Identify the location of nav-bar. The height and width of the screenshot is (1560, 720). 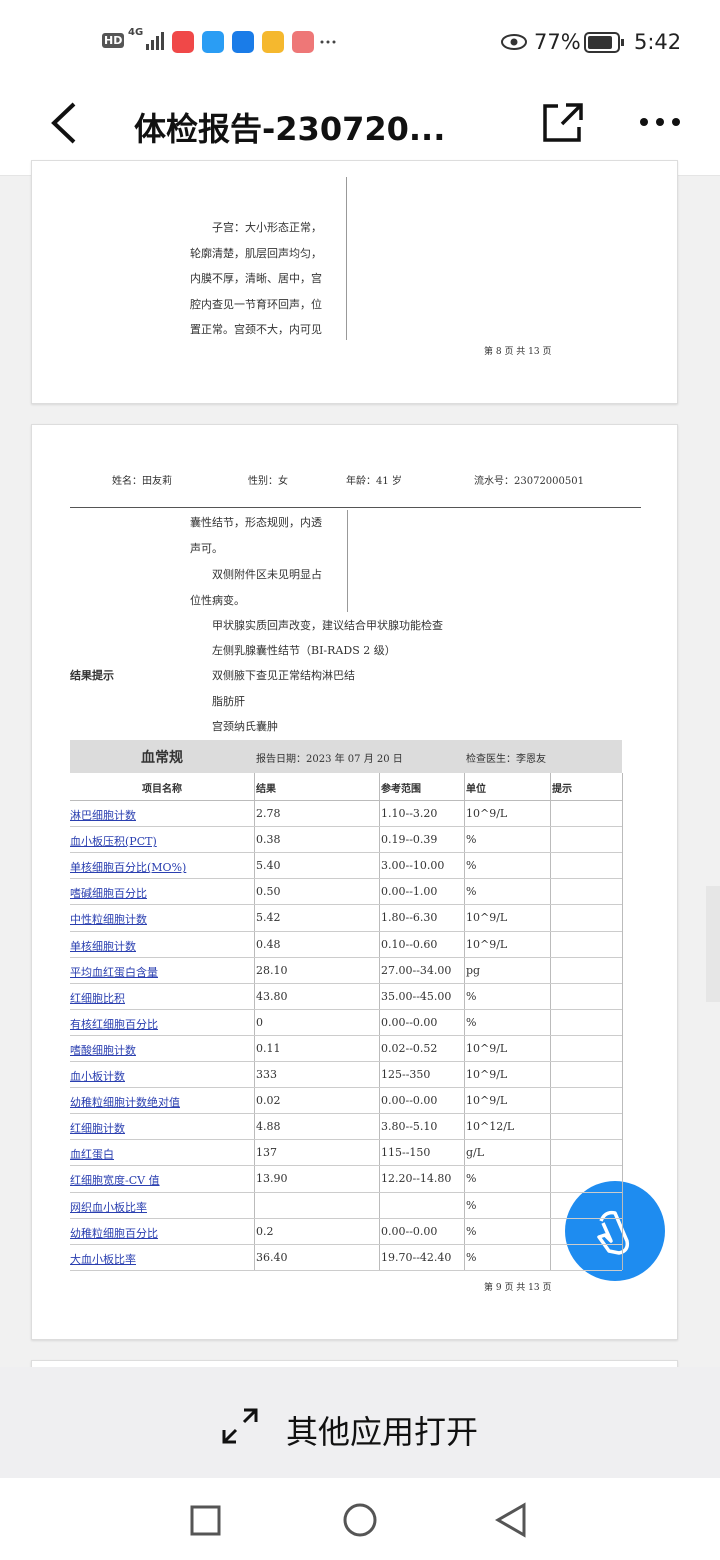
(360, 1519).